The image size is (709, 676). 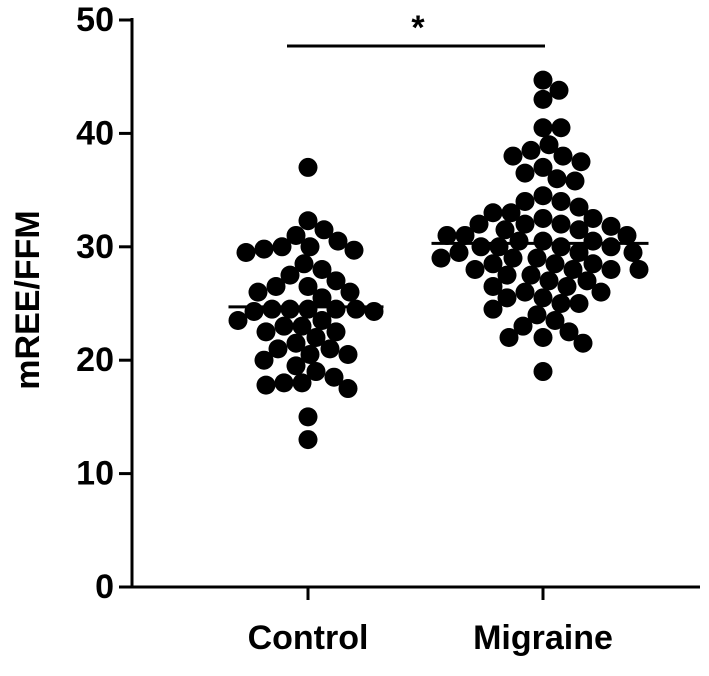 I want to click on y-tick-label: 20, so click(x=95, y=360).